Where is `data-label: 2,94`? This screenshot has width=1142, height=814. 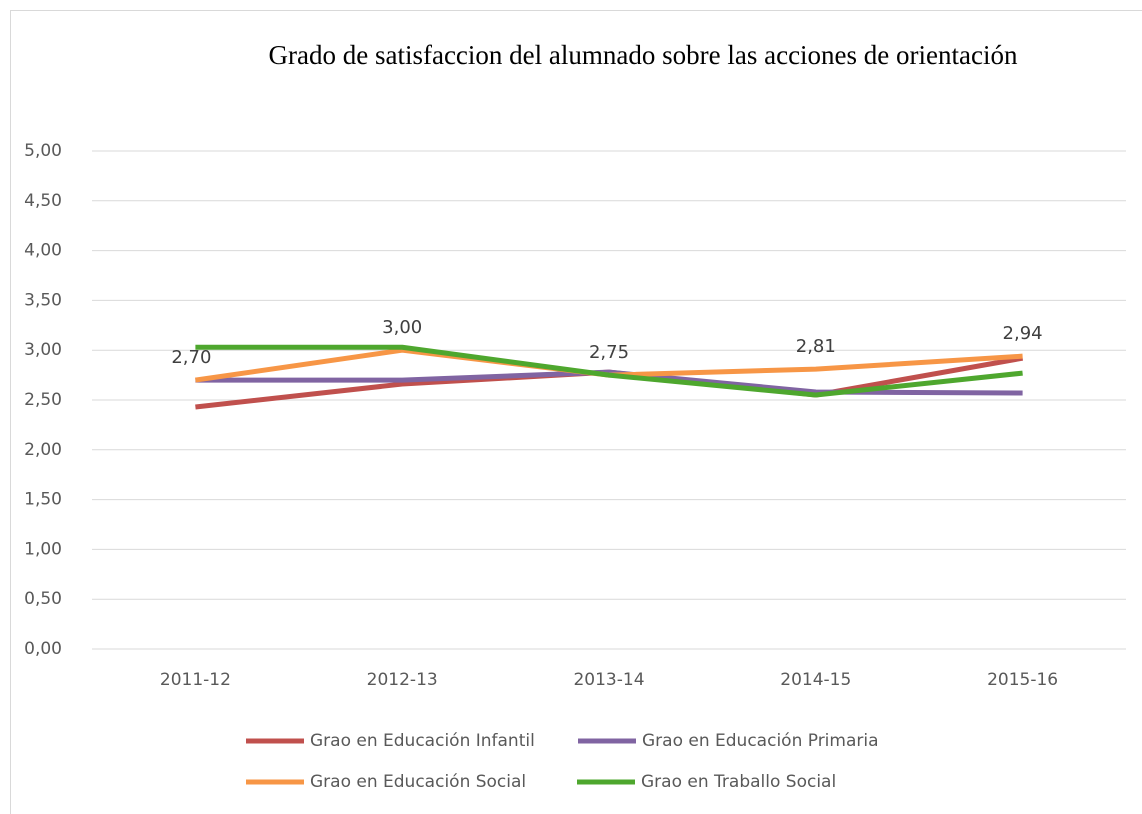
data-label: 2,94 is located at coordinates (1023, 333).